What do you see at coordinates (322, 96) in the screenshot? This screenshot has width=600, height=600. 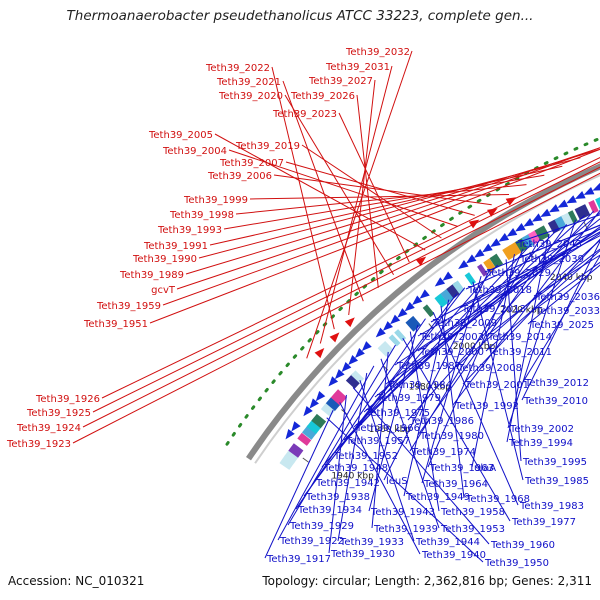 I see `forward-gene-label: Teth39_2026` at bounding box center [322, 96].